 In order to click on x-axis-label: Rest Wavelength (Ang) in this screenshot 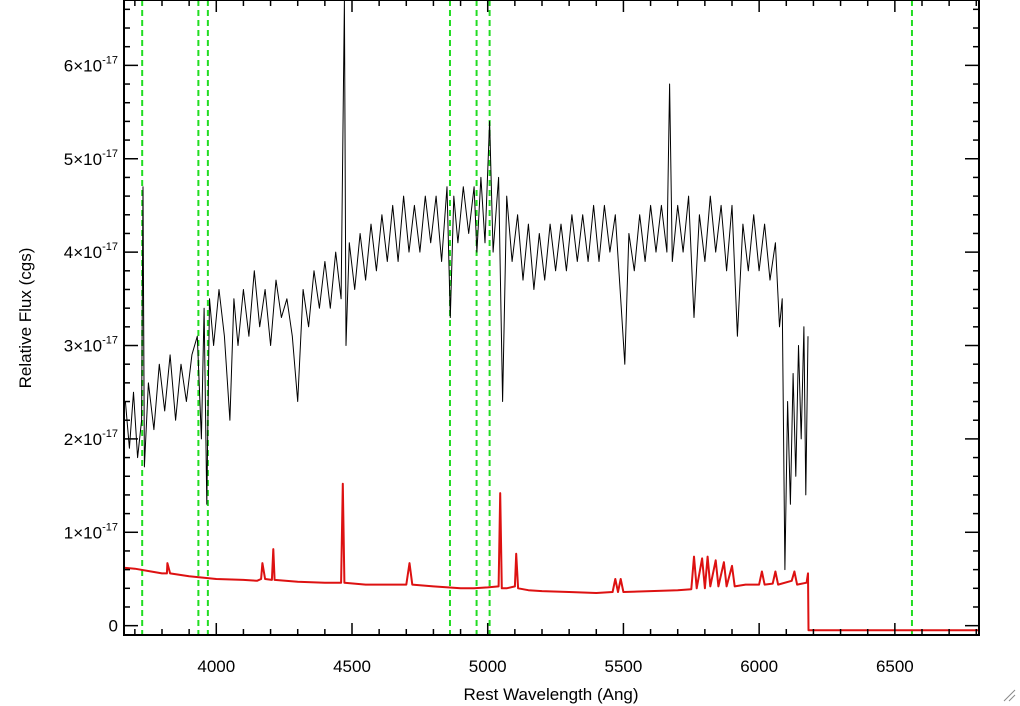, I will do `click(550, 694)`.